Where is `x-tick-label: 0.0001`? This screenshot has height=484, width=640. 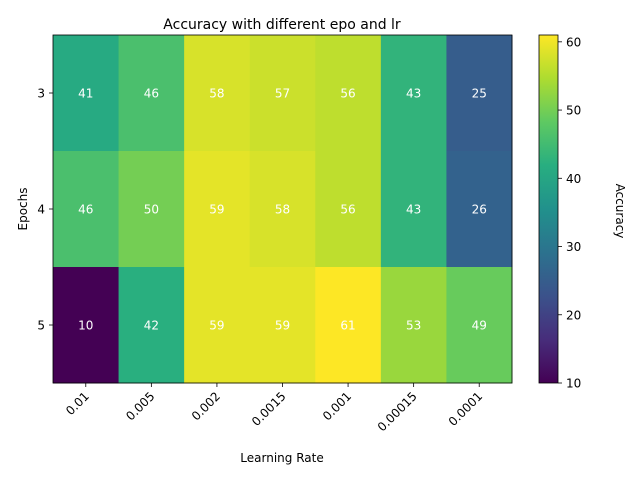
x-tick-label: 0.0001 is located at coordinates (466, 409).